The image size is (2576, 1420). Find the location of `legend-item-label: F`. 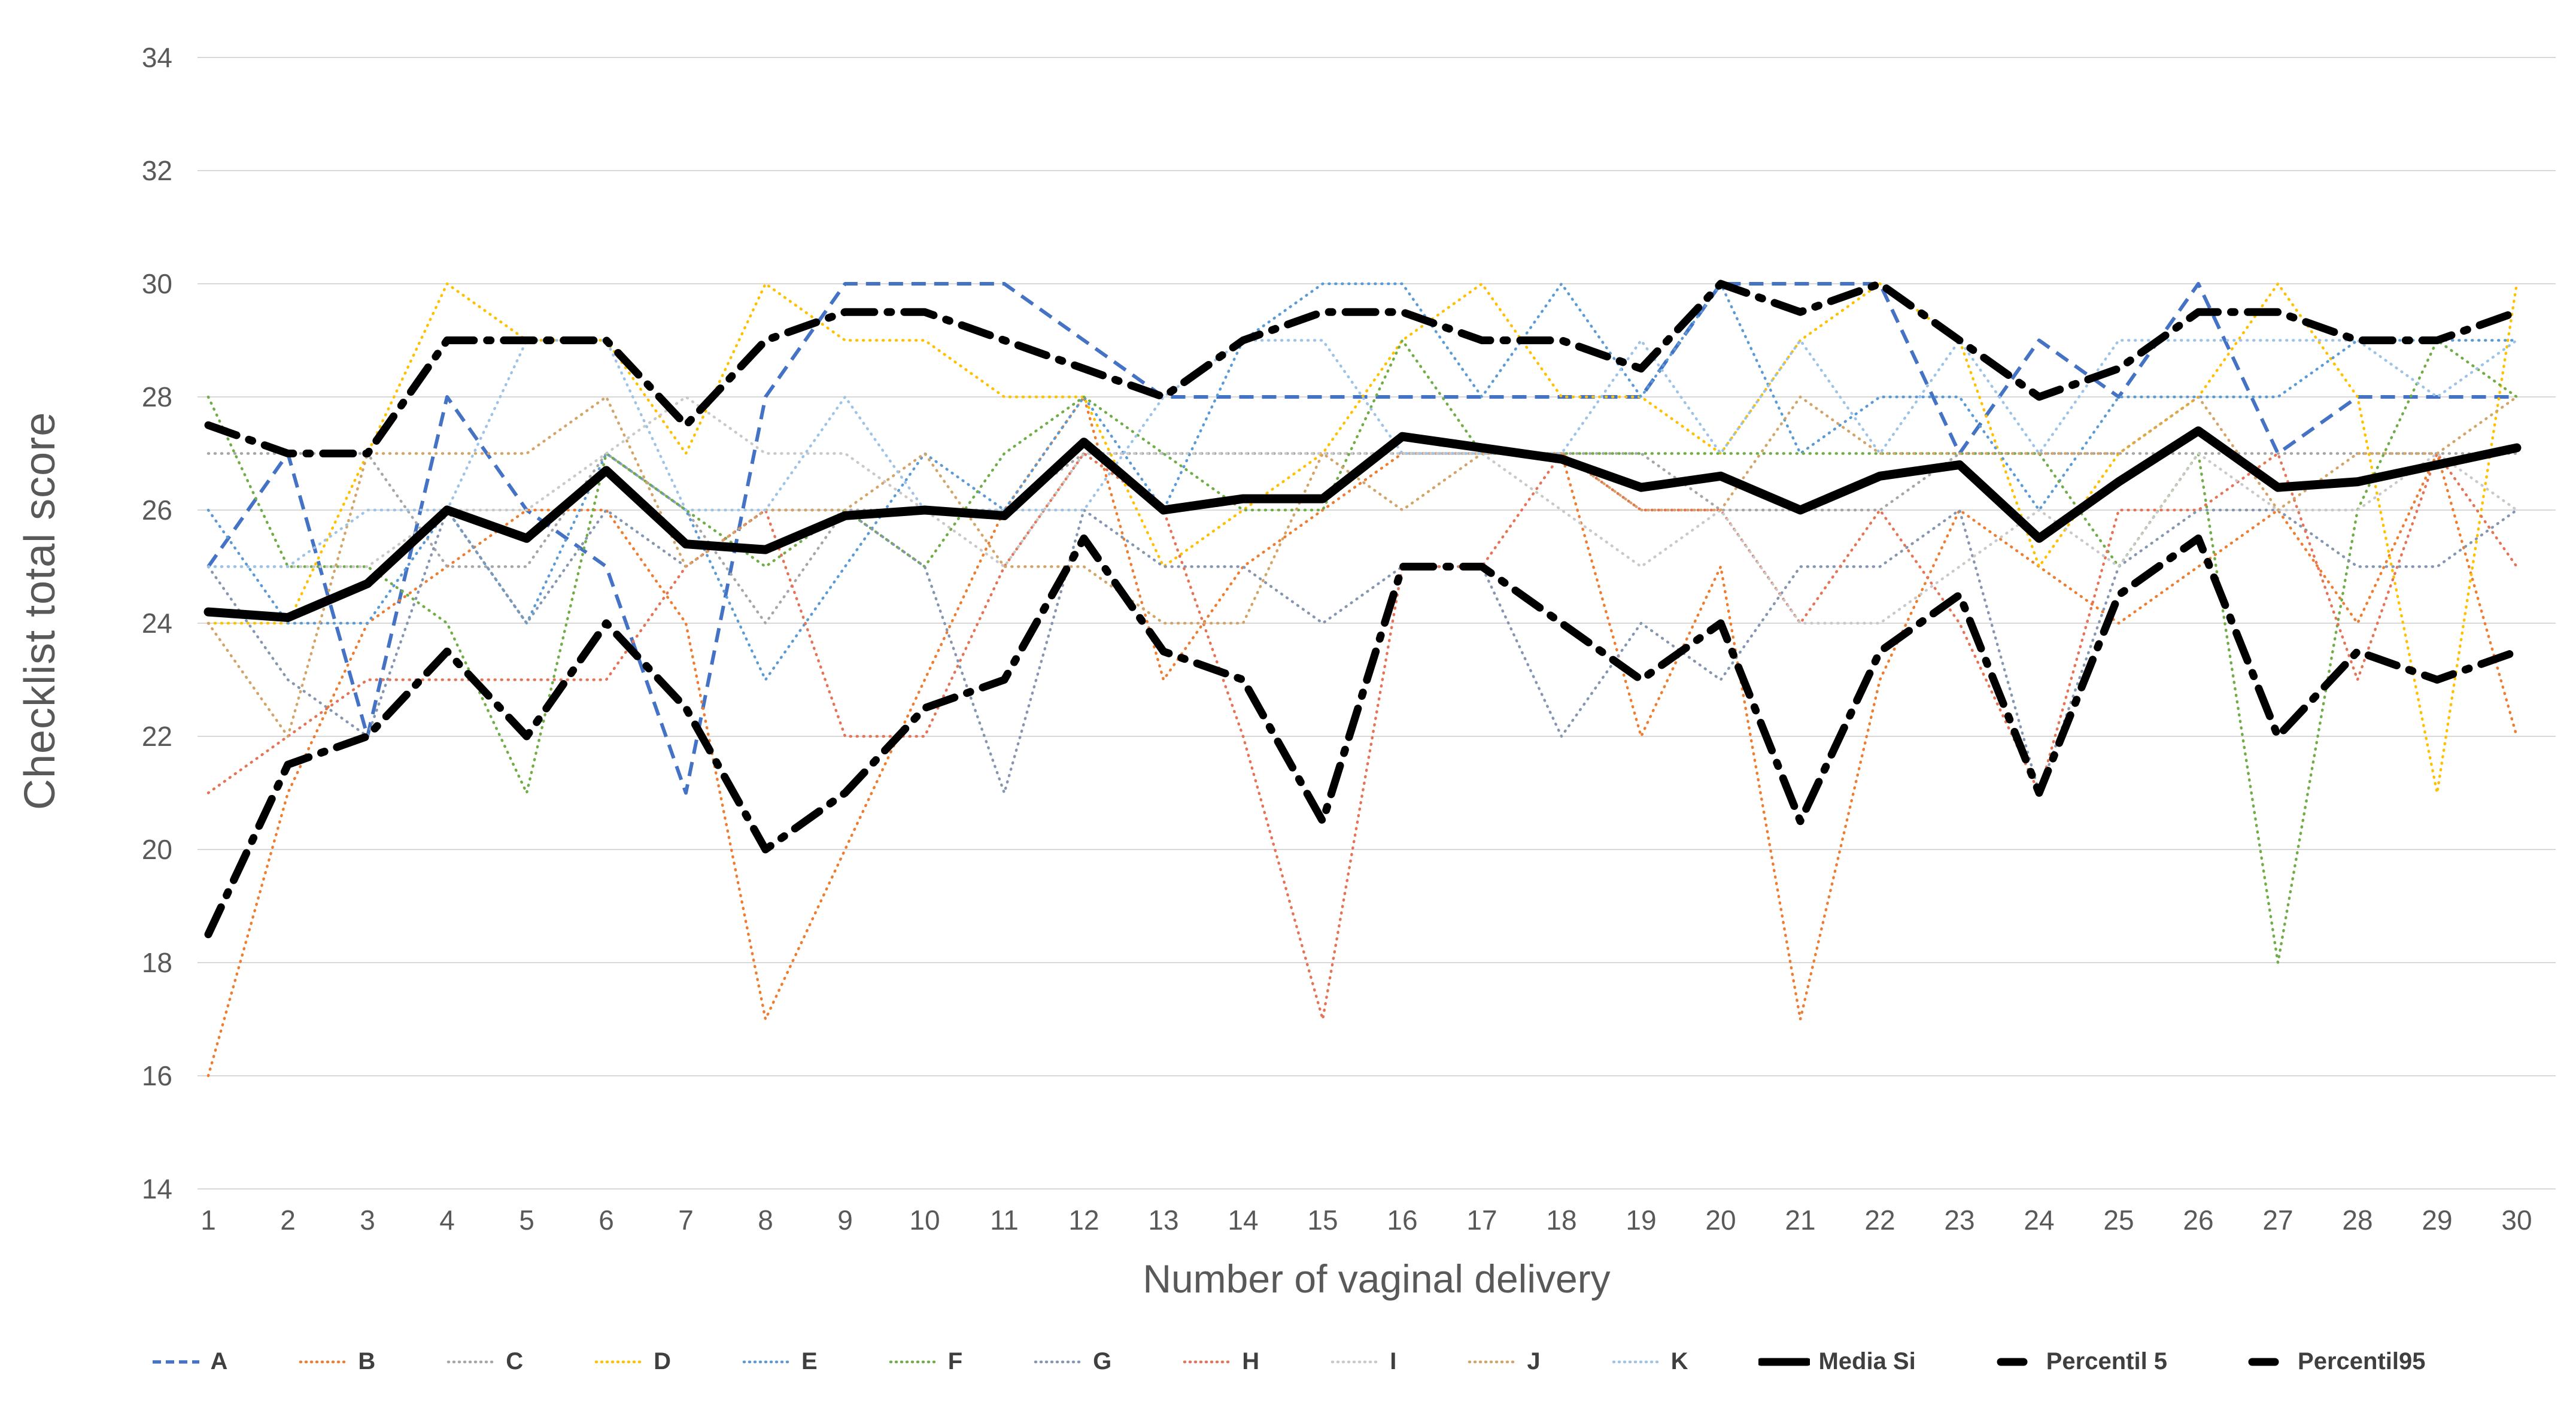

legend-item-label: F is located at coordinates (955, 1361).